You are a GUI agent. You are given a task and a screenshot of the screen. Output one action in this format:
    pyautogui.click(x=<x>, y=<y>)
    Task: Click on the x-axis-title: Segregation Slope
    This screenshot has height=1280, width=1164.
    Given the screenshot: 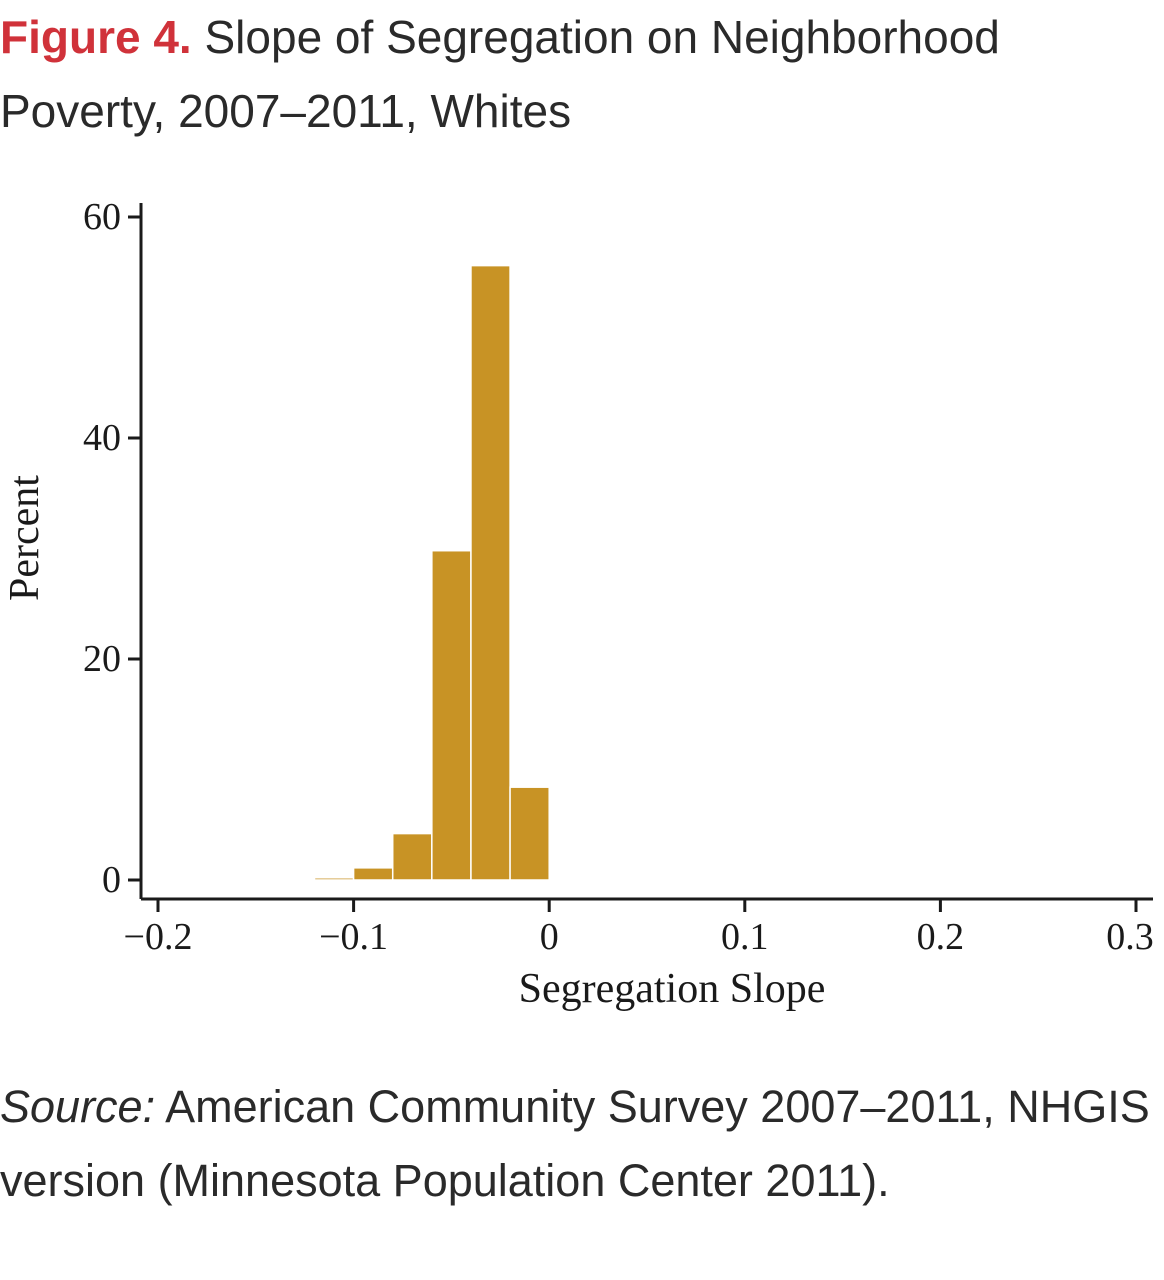 What is the action you would take?
    pyautogui.click(x=672, y=989)
    